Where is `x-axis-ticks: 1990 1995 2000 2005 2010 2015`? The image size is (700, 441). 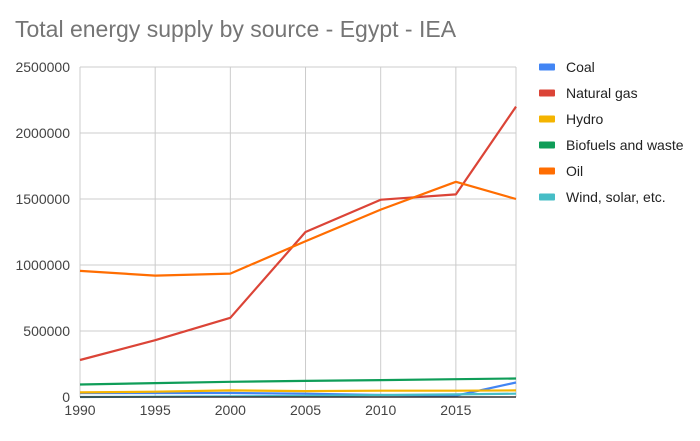 x-axis-ticks: 1990 1995 2000 2005 2010 2015 is located at coordinates (267, 410).